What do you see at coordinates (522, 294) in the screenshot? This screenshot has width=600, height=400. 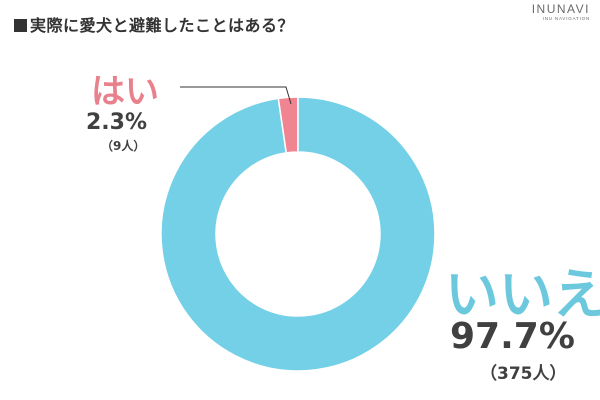 I see `slice-label-no: いいえ` at bounding box center [522, 294].